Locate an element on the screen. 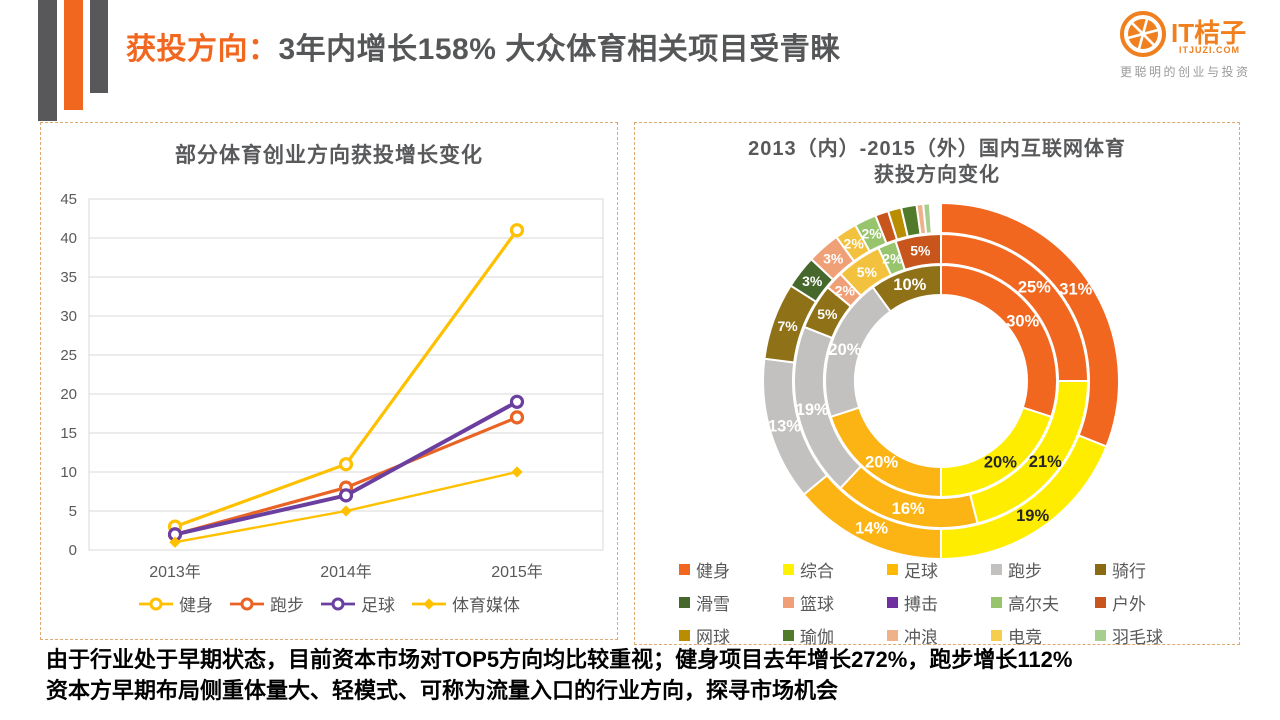 This screenshot has height=720, width=1280. page-title: 获投方向：3年内增长158% 大众体育相关项目受青睐 is located at coordinates (483, 46).